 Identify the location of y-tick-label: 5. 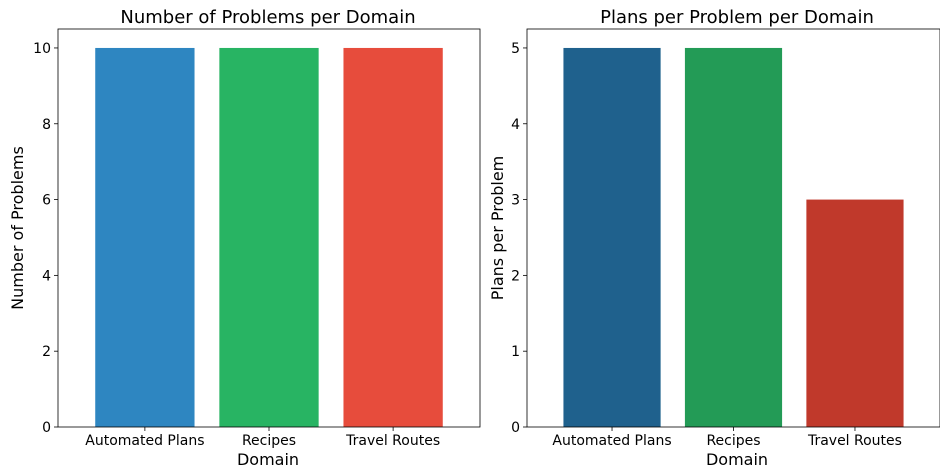
(515, 49).